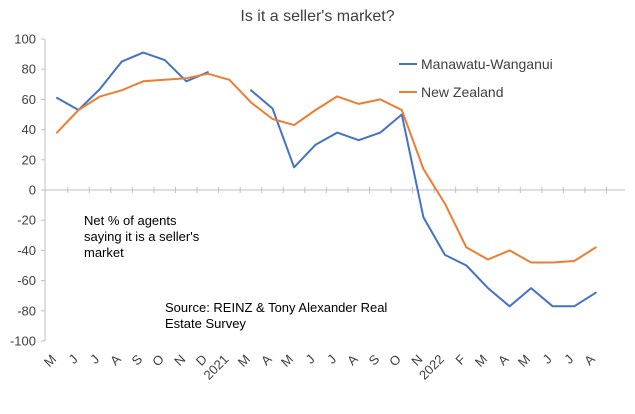 This screenshot has width=635, height=414. What do you see at coordinates (104, 252) in the screenshot?
I see `y-unit-note: market` at bounding box center [104, 252].